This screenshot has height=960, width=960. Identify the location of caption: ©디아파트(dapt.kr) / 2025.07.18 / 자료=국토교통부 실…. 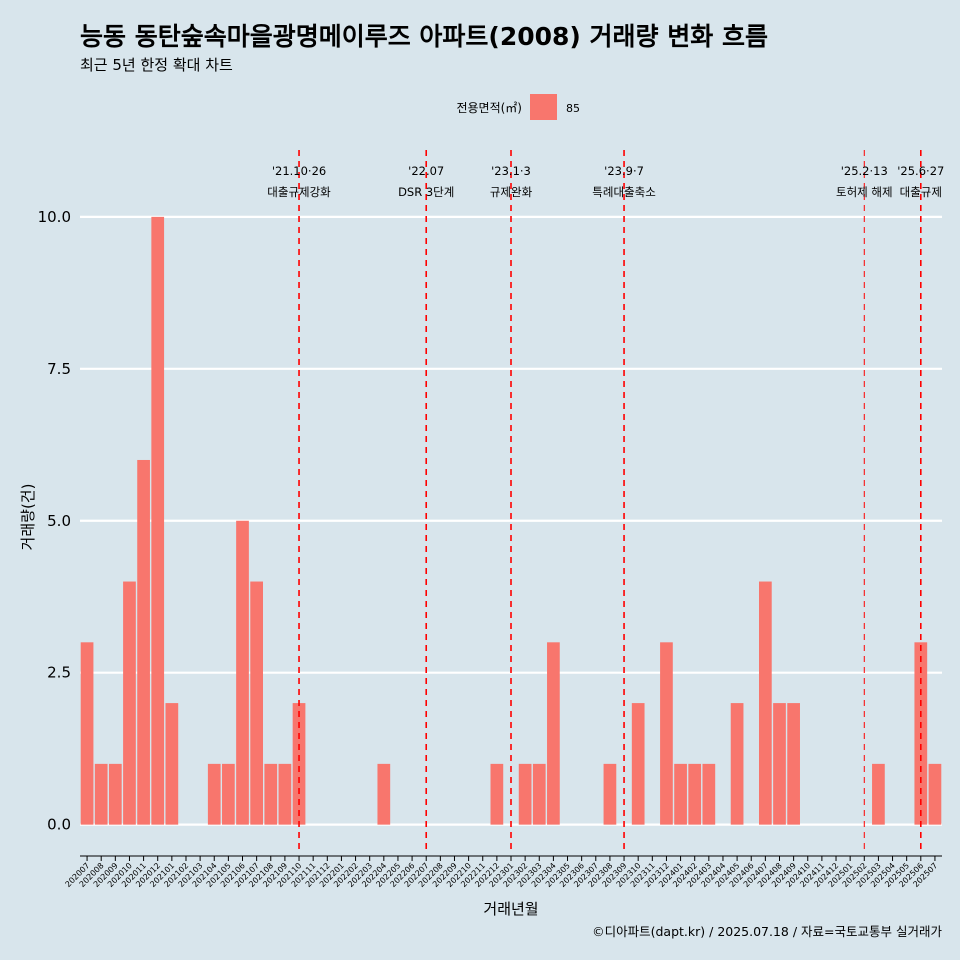
(767, 931).